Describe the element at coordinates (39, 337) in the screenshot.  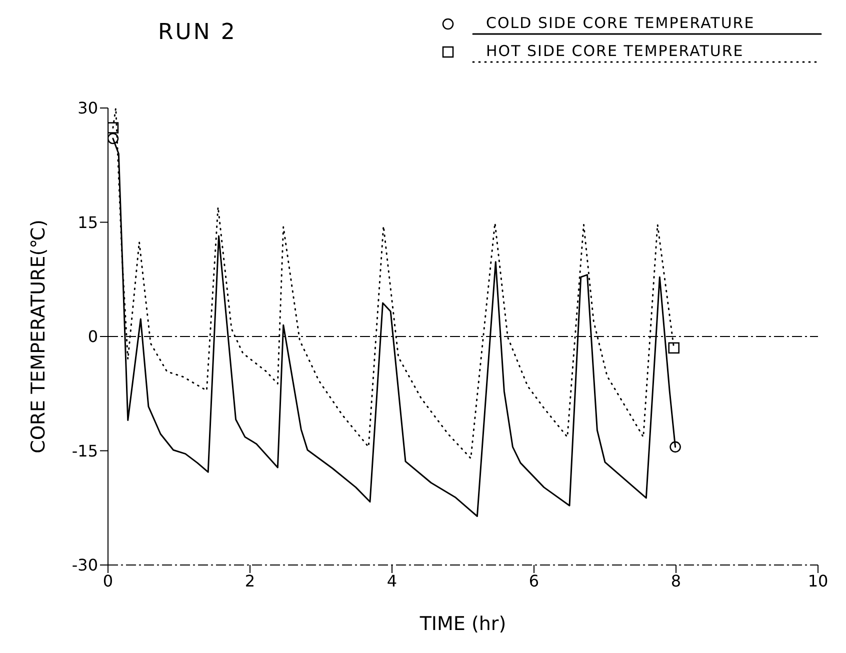
I see `y-axis-title: CORE TEMPERATURE(℃)` at that location.